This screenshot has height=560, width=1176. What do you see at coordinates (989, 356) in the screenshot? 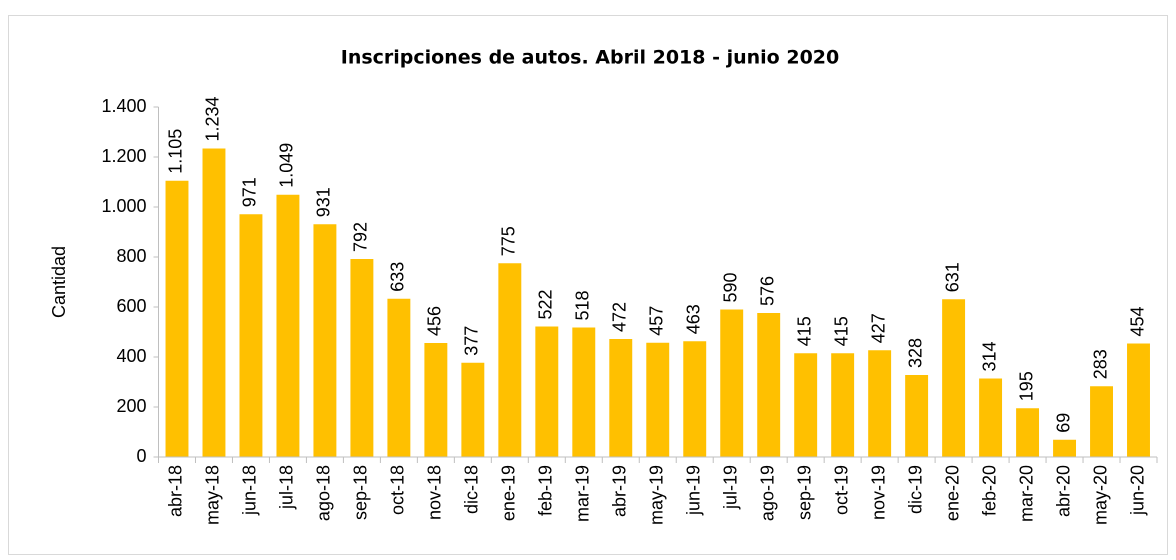
I see `value-label: 314` at bounding box center [989, 356].